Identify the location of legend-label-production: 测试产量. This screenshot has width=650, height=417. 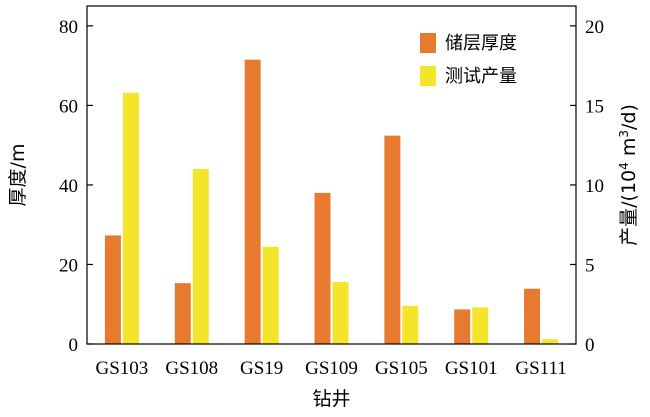
(481, 76).